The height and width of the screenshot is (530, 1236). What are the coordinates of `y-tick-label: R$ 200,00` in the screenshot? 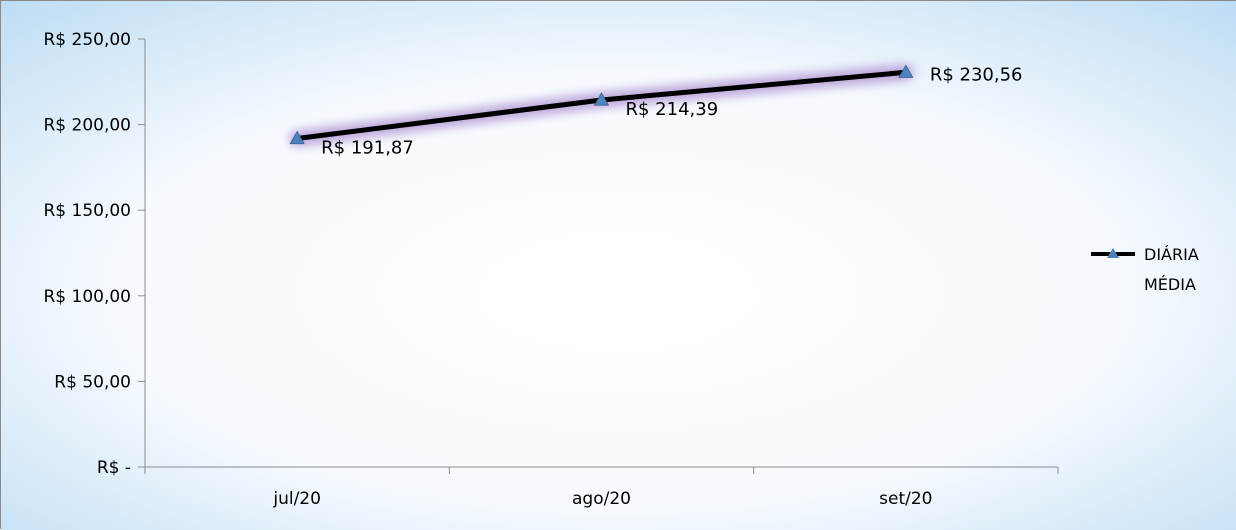 It's located at (87, 126).